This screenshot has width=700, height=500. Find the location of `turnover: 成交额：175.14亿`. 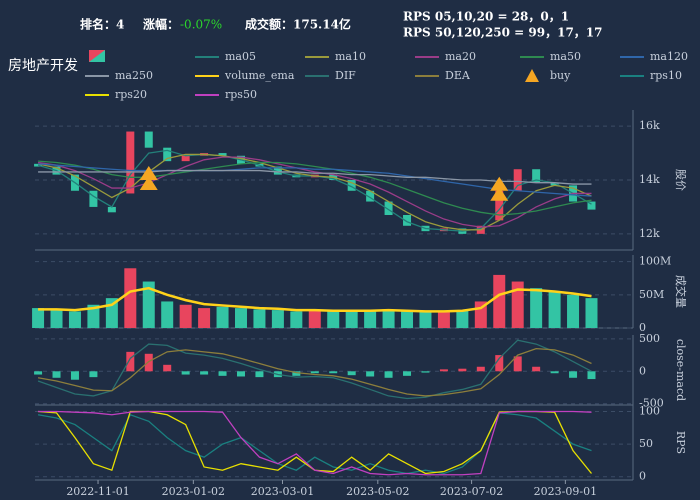

turnover: 成交额：175.14亿 is located at coordinates (298, 24).